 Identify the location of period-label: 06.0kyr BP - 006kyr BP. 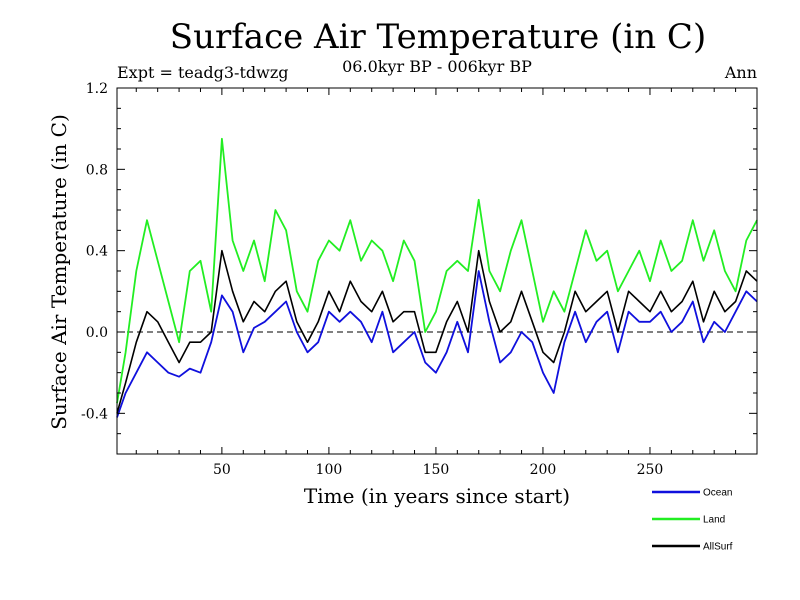
(437, 66).